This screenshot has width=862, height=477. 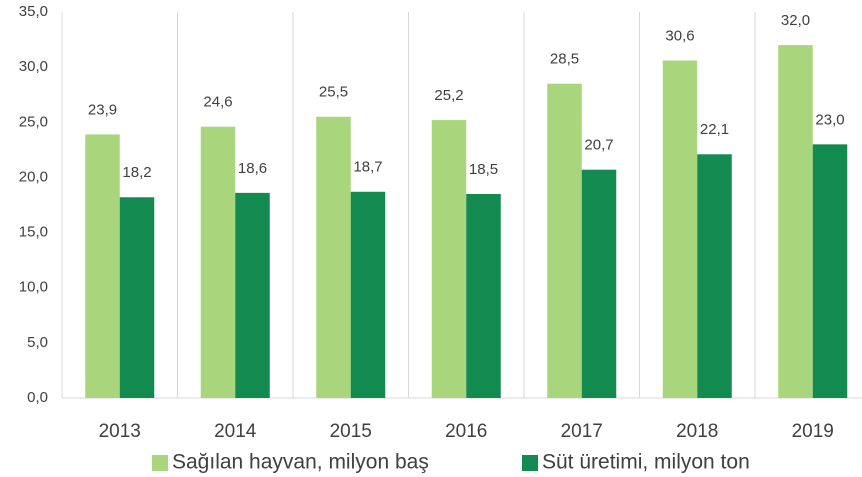 What do you see at coordinates (564, 59) in the screenshot?
I see `value-label: 28,5` at bounding box center [564, 59].